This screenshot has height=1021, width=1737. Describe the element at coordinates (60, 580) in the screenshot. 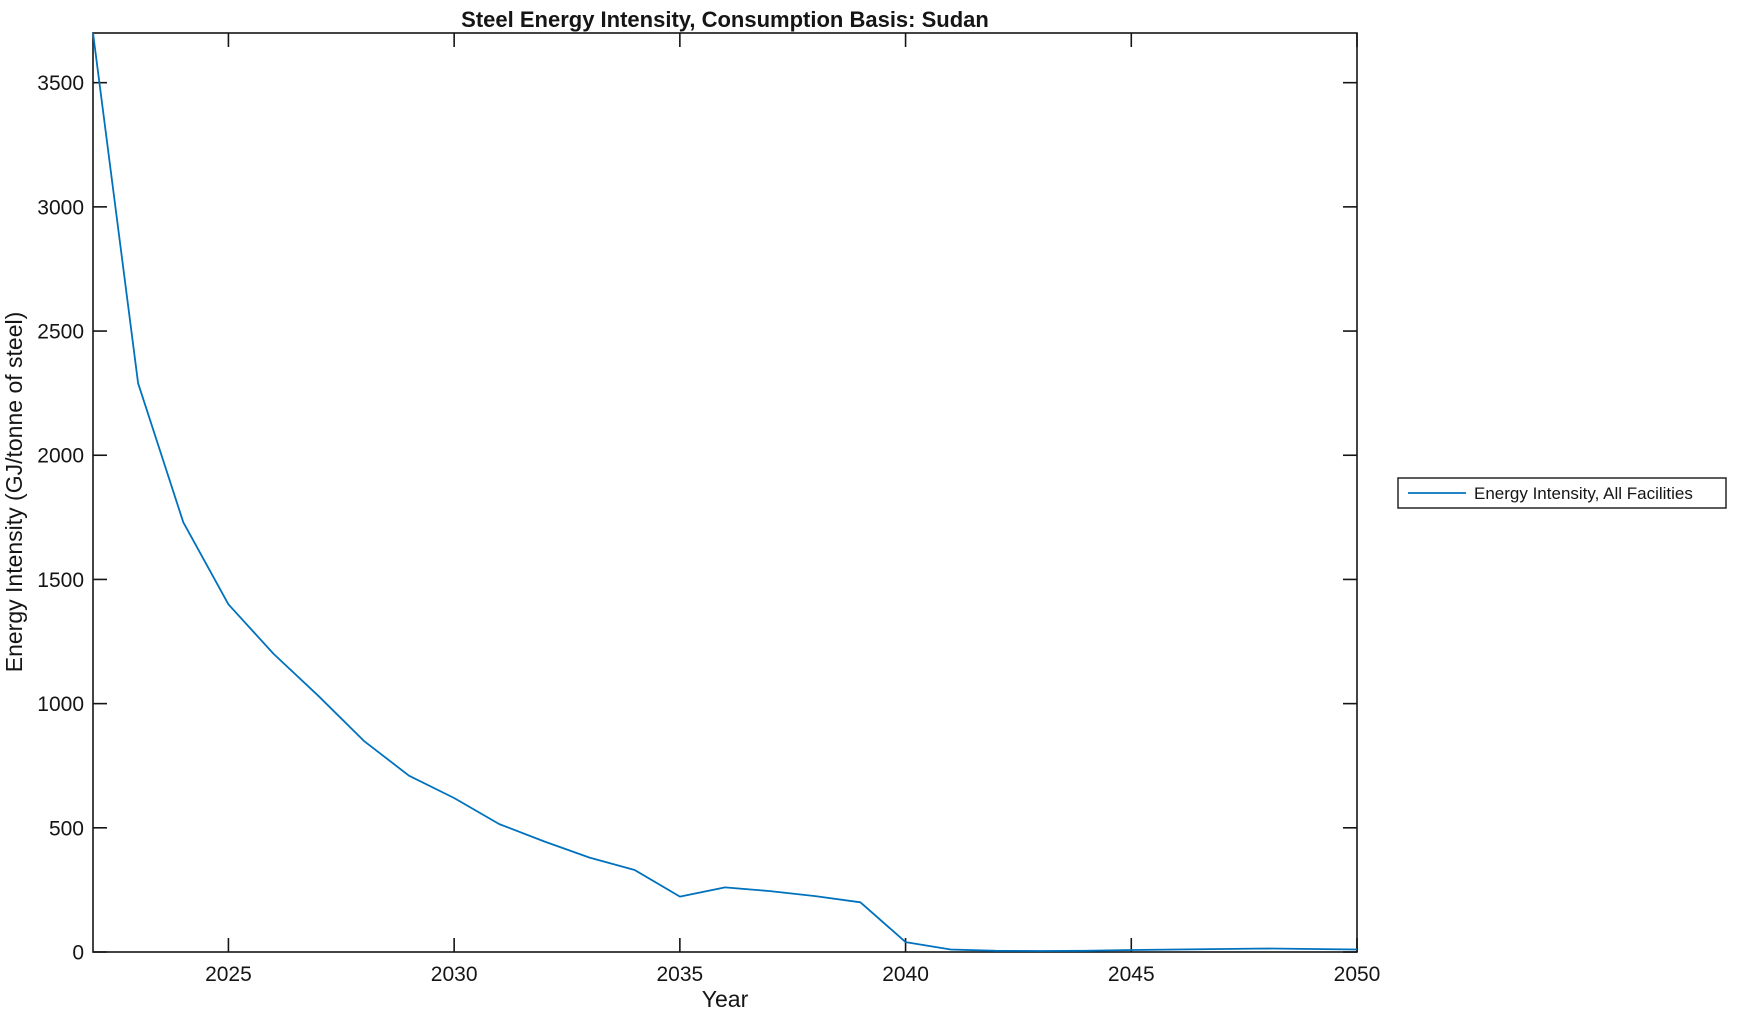

I see `y-tick-label: 1500` at that location.